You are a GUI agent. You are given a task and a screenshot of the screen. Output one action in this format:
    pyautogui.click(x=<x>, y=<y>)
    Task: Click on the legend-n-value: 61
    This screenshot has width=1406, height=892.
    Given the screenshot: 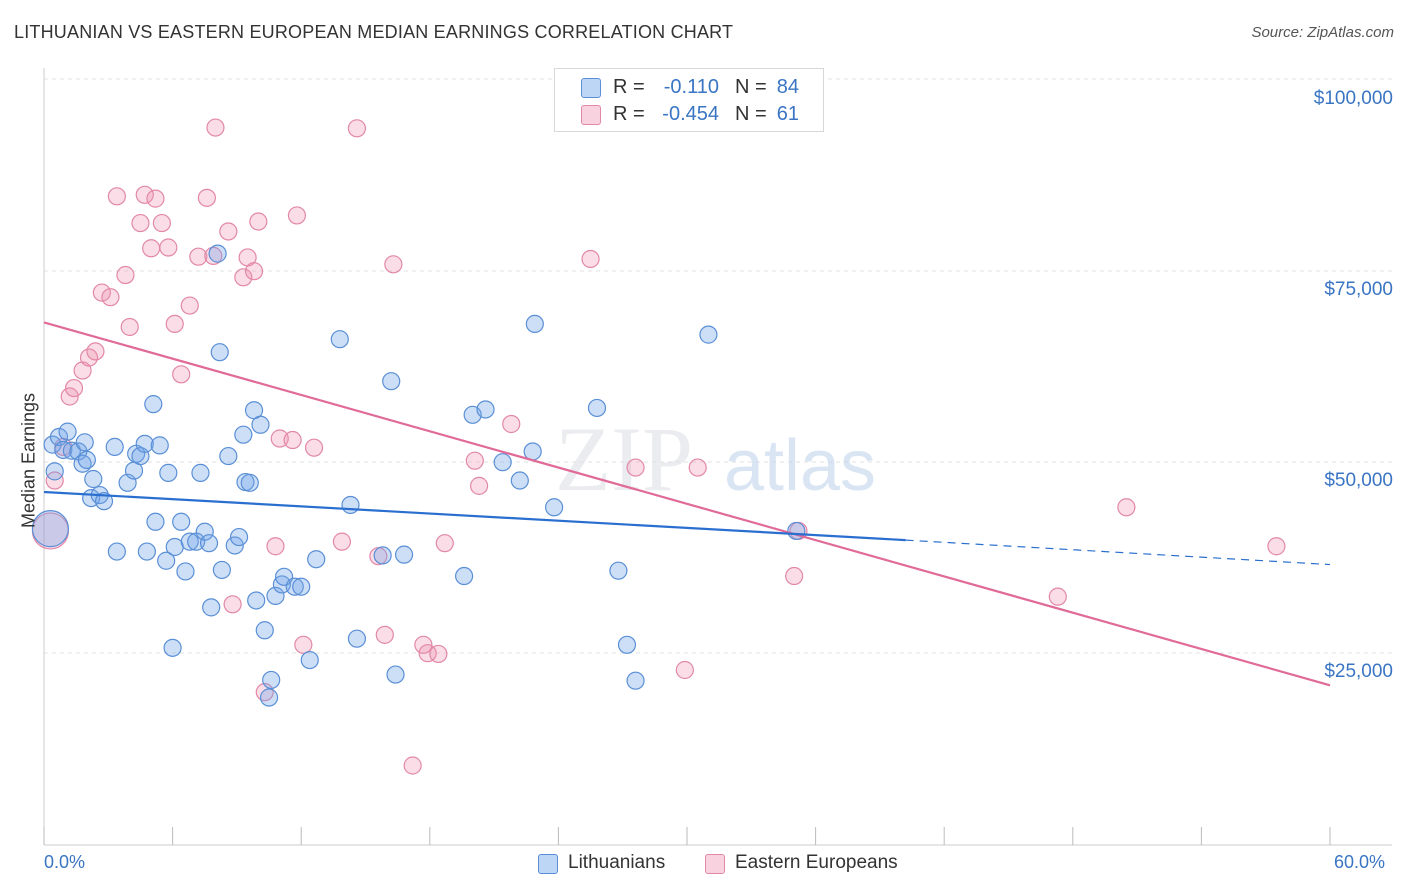 What is the action you would take?
    pyautogui.click(x=787, y=114)
    